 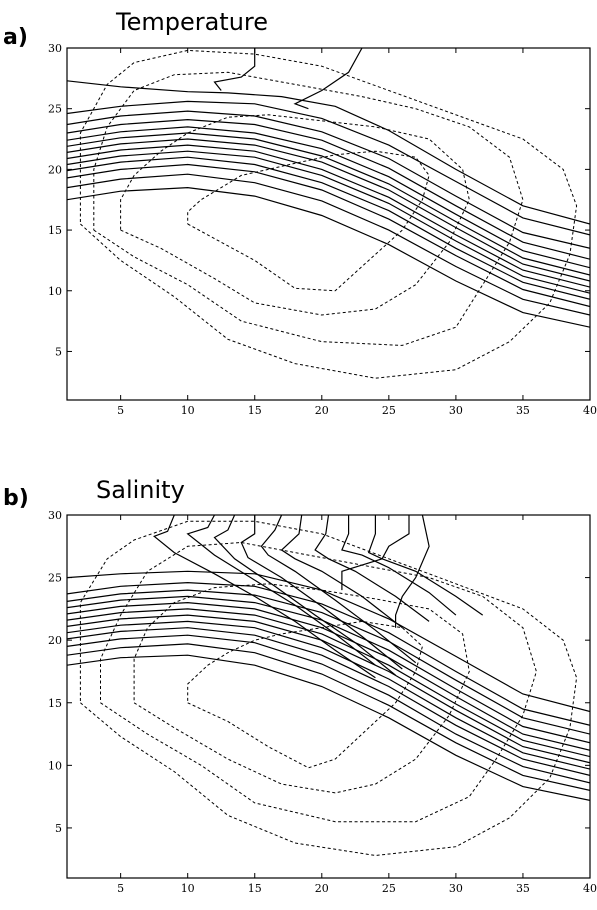 What do you see at coordinates (15, 37) in the screenshot?
I see `panel-label-a: a)` at bounding box center [15, 37].